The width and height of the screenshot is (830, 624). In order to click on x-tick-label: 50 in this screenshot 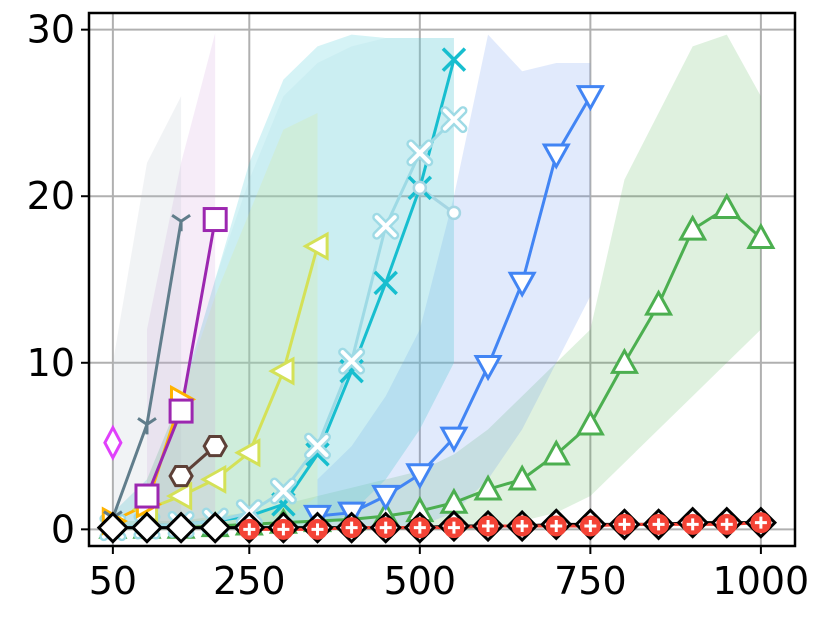, I will do `click(113, 581)`.